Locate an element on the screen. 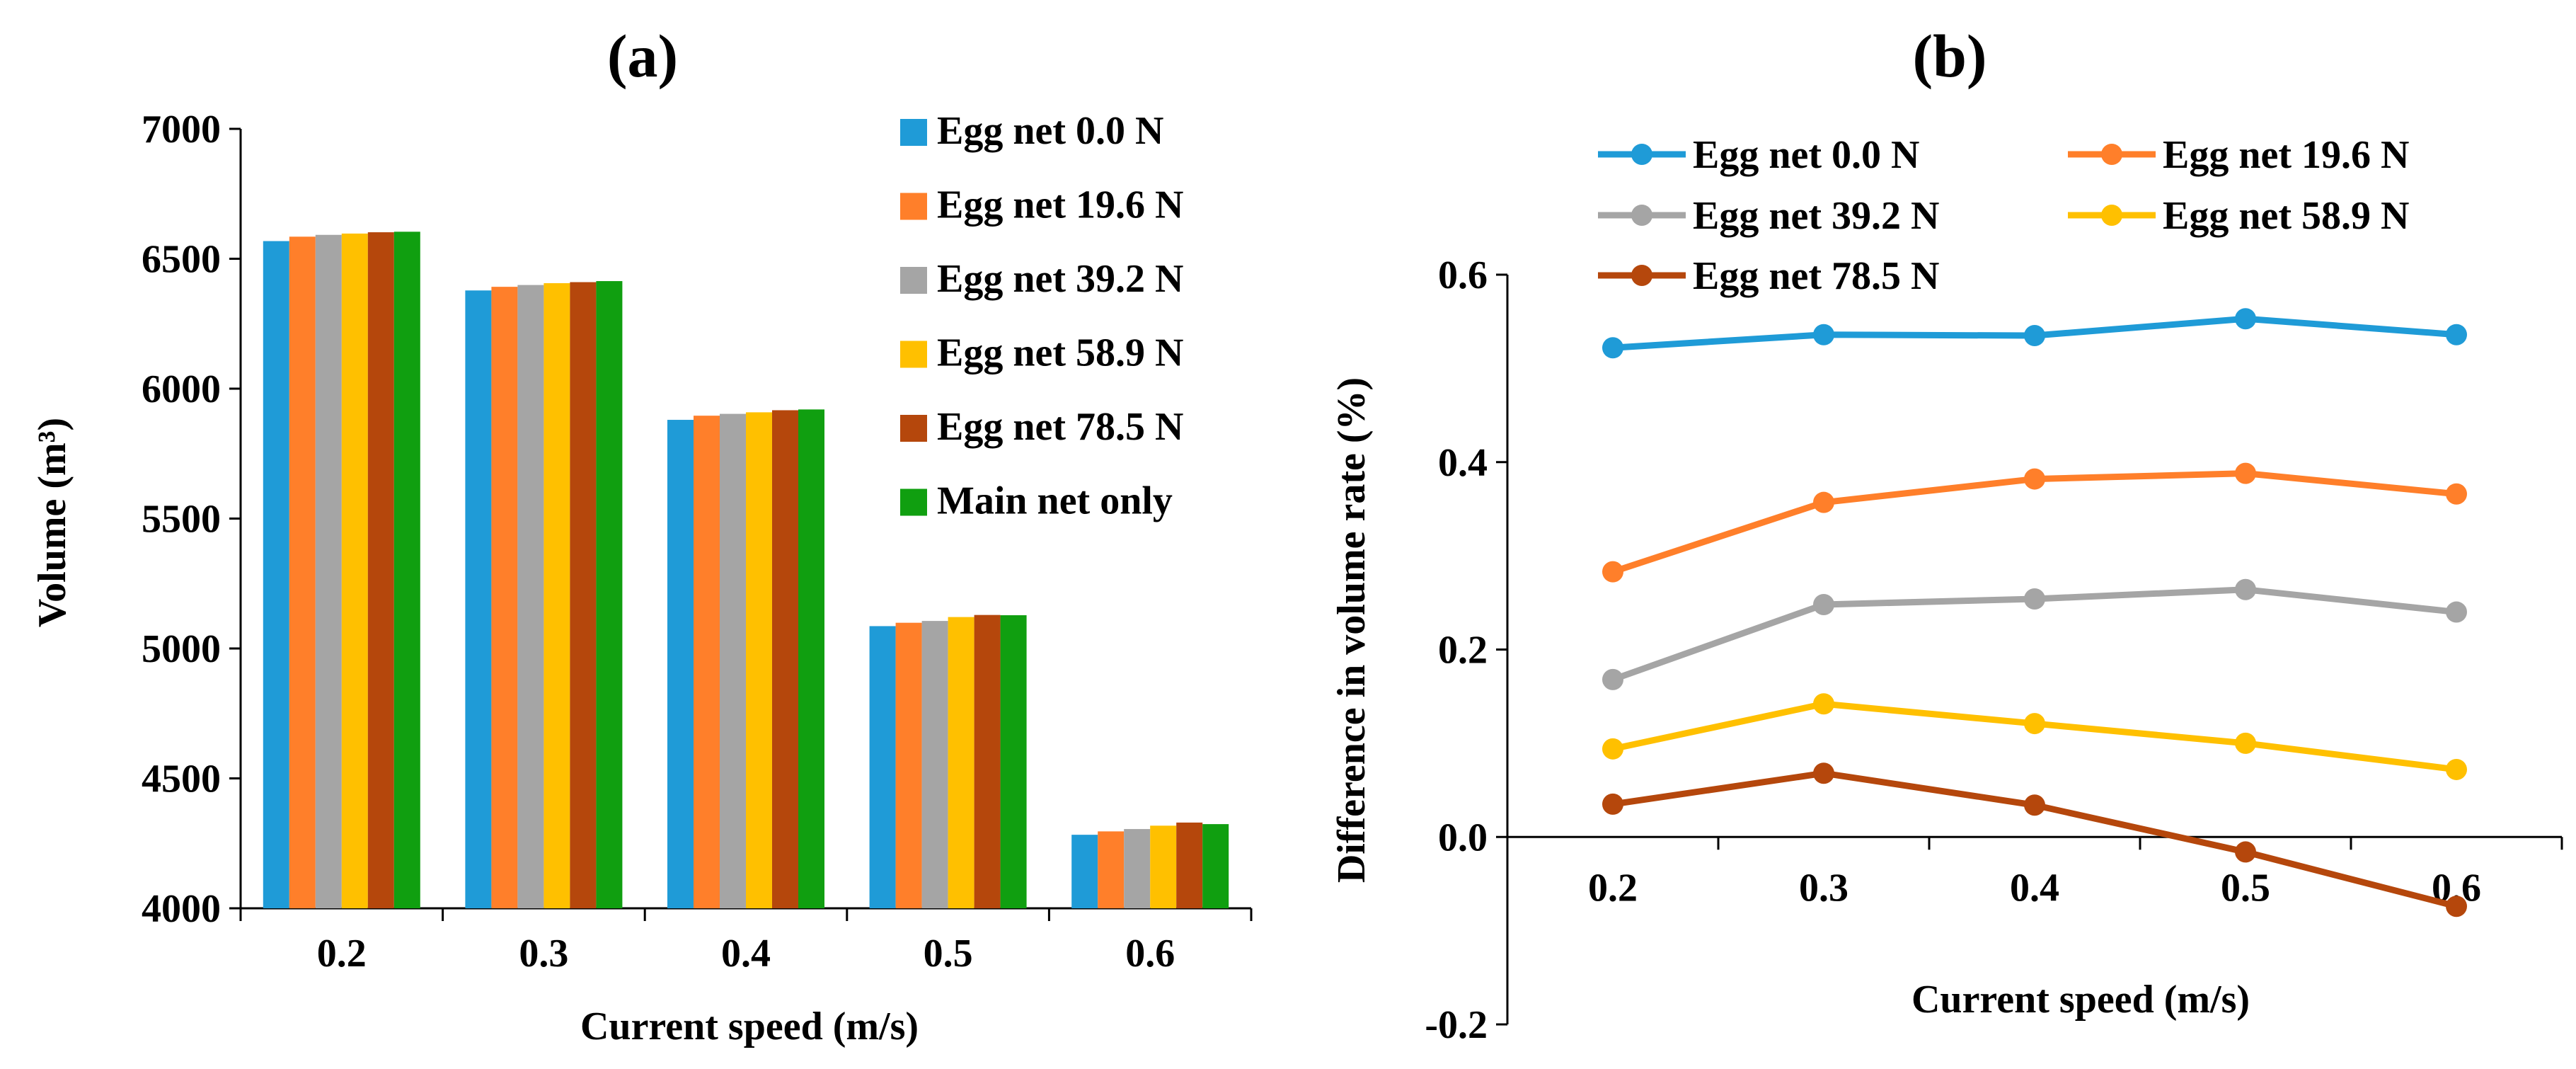 This screenshot has width=2576, height=1069. b-y-tick-label: 0.6 is located at coordinates (1463, 275).